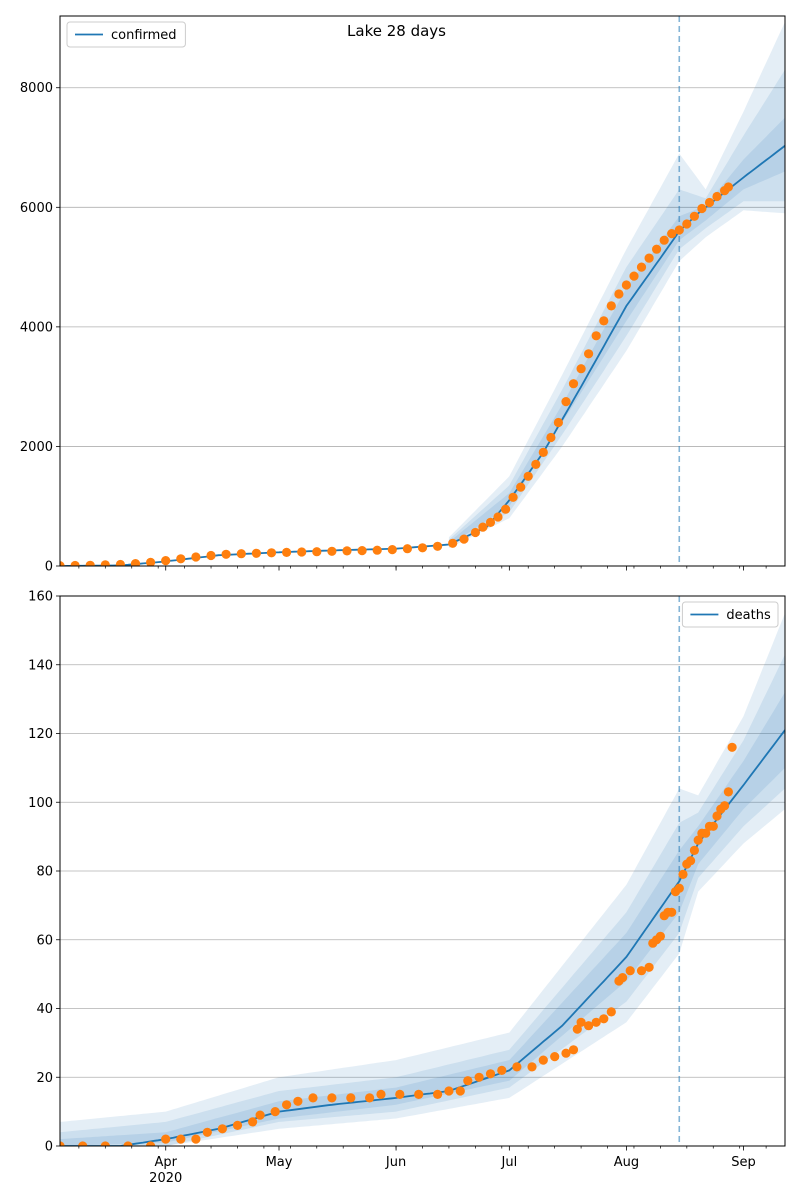 This screenshot has height=1200, width=800. I want to click on legend-label: confirmed, so click(144, 35).